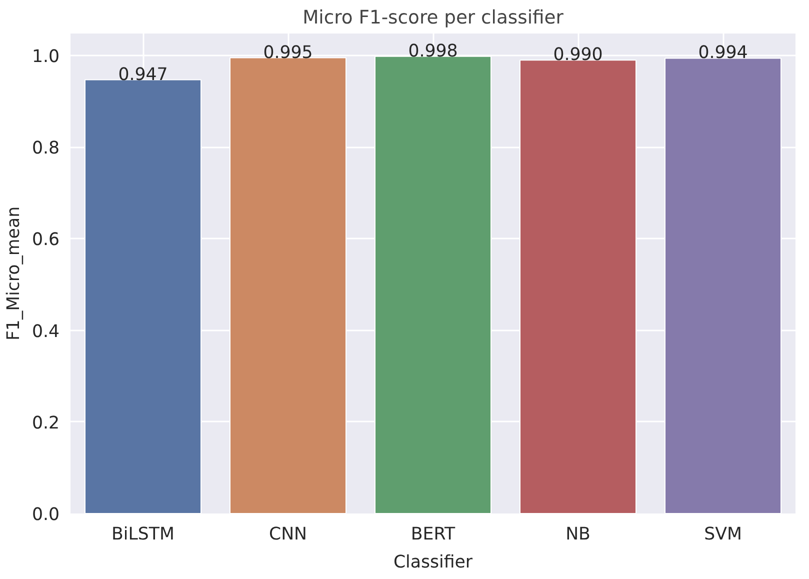 Image resolution: width=809 pixels, height=579 pixels. Describe the element at coordinates (288, 52) in the screenshot. I see `data-label: 0.995` at that location.